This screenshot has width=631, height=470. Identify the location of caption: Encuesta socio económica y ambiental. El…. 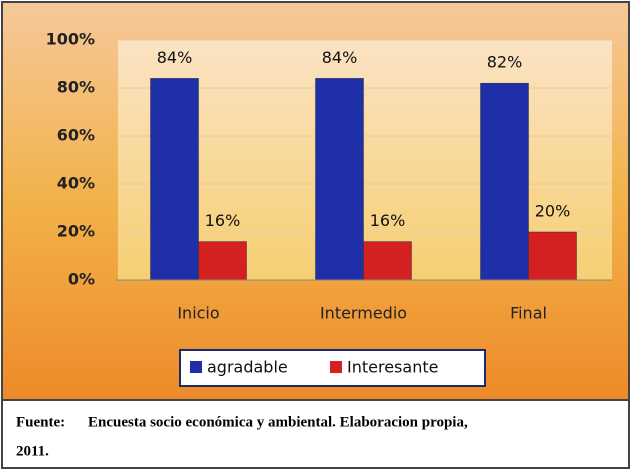
(278, 422).